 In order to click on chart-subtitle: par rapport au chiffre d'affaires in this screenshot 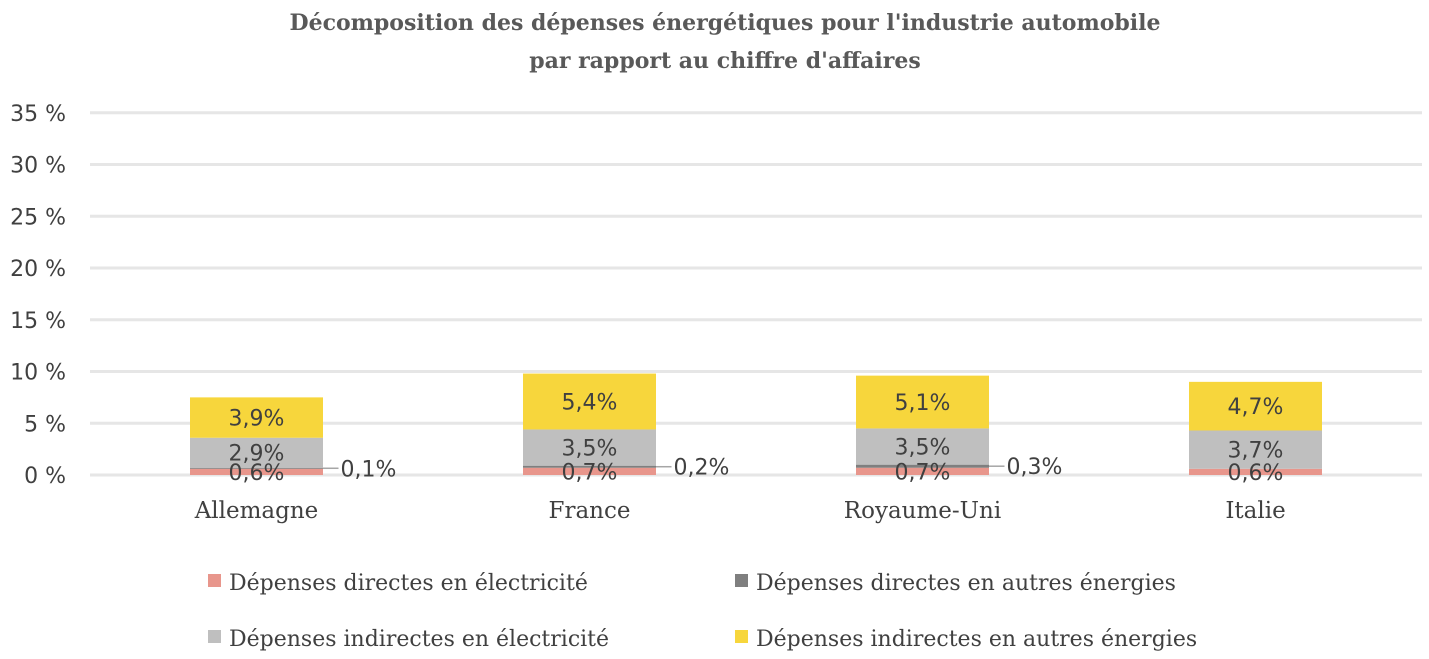, I will do `click(725, 61)`.